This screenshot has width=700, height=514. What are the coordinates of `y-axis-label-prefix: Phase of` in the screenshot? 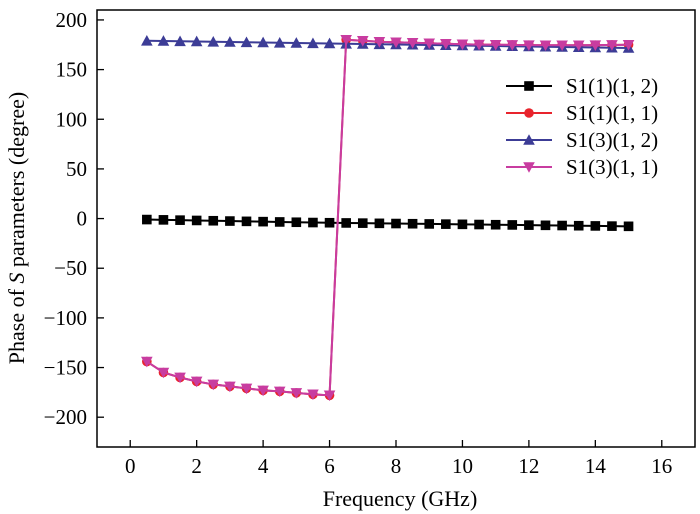 It's located at (16, 324).